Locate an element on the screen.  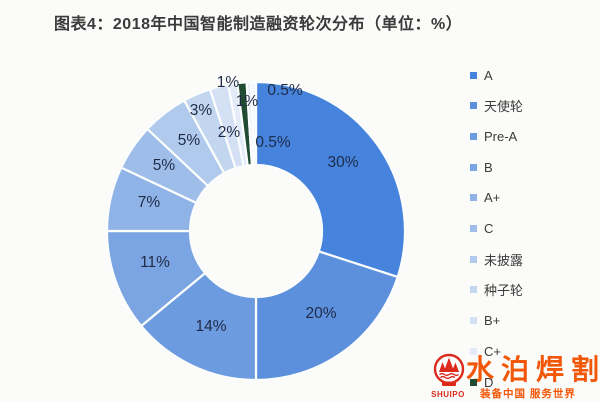
pie-label-7: 3% is located at coordinates (201, 110).